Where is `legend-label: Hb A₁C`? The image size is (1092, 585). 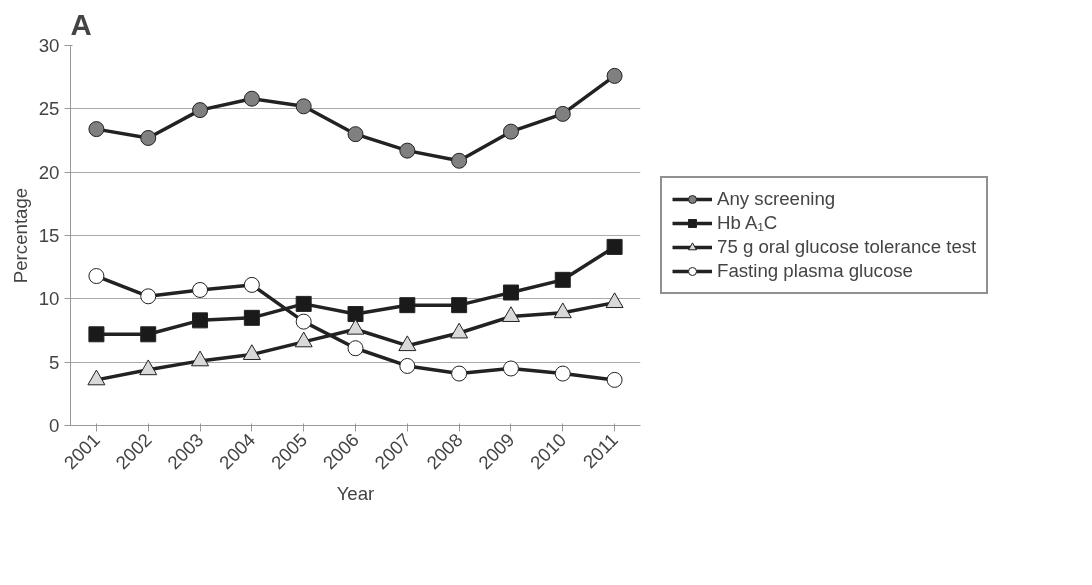 legend-label: Hb A₁C is located at coordinates (747, 223).